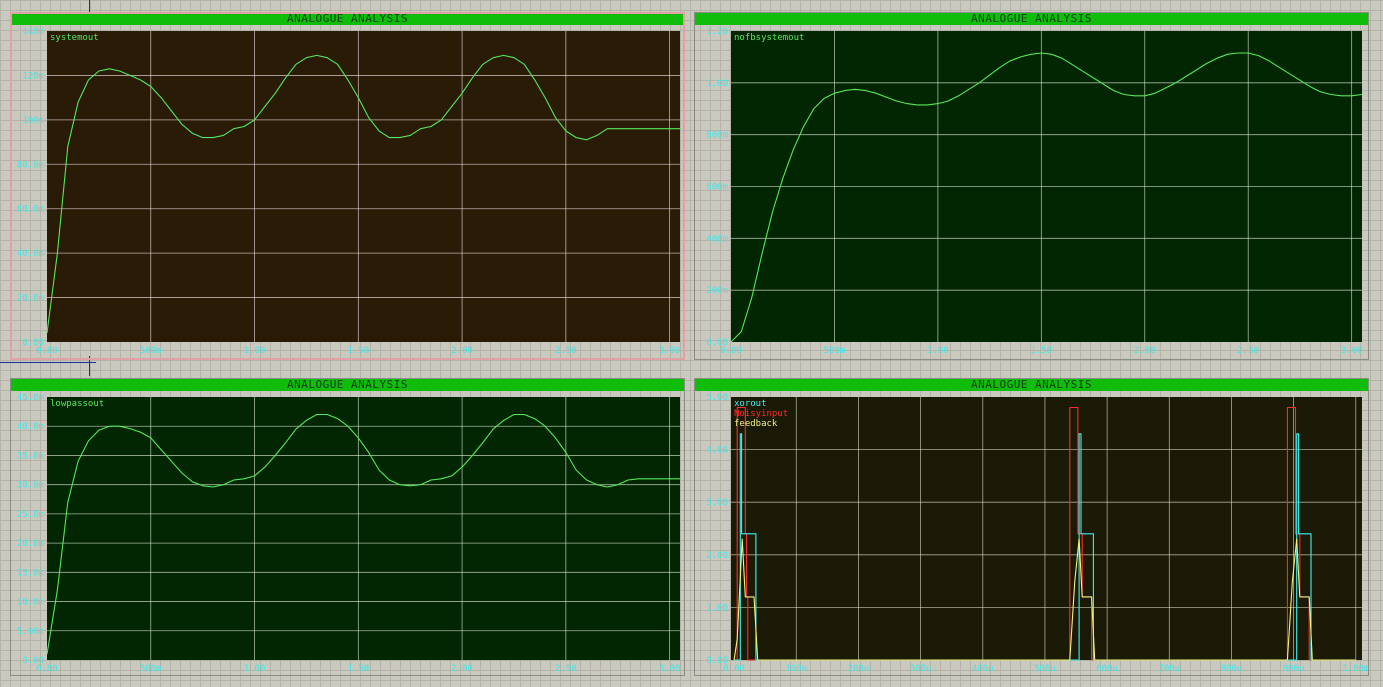 The height and width of the screenshot is (687, 1383). Describe the element at coordinates (717, 188) in the screenshot. I see `y-tick-label: 600m` at that location.